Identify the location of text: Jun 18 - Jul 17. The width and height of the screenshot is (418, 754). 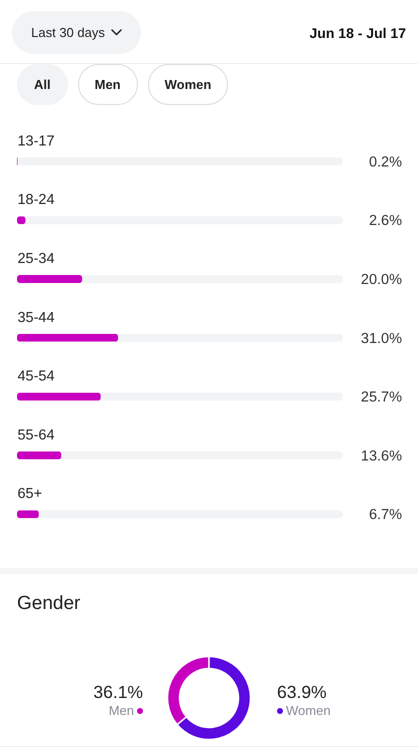
(358, 33).